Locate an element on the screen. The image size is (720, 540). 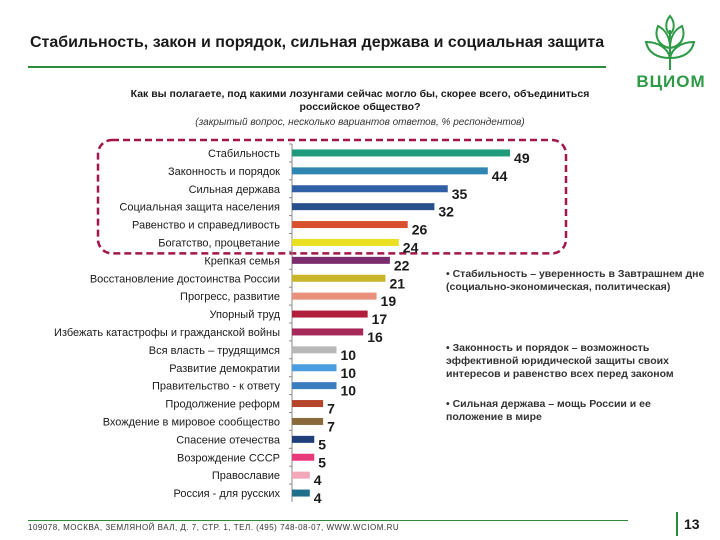
category-label: Равенство и справедливость is located at coordinates (206, 226).